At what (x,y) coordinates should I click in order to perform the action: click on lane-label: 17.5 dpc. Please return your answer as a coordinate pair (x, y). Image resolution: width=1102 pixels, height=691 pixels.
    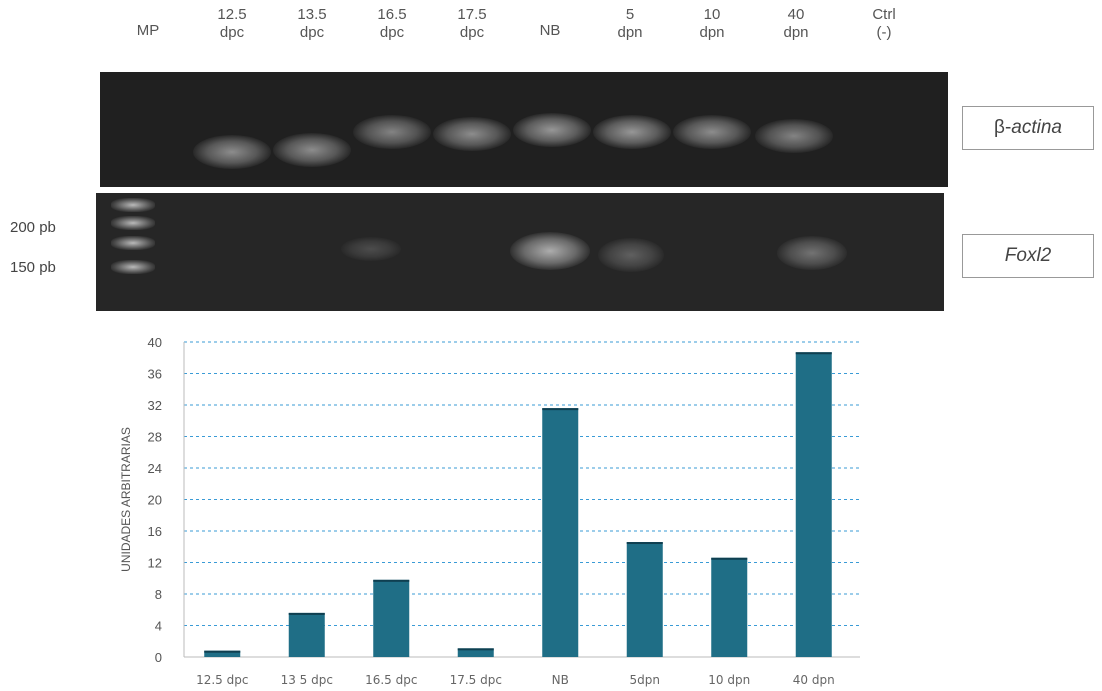
    Looking at the image, I should click on (472, 24).